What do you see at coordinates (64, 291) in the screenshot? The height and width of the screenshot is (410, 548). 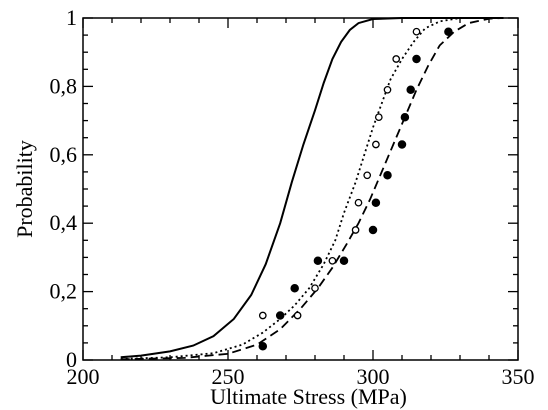 I see `y-tick-label: 0,2` at bounding box center [64, 291].